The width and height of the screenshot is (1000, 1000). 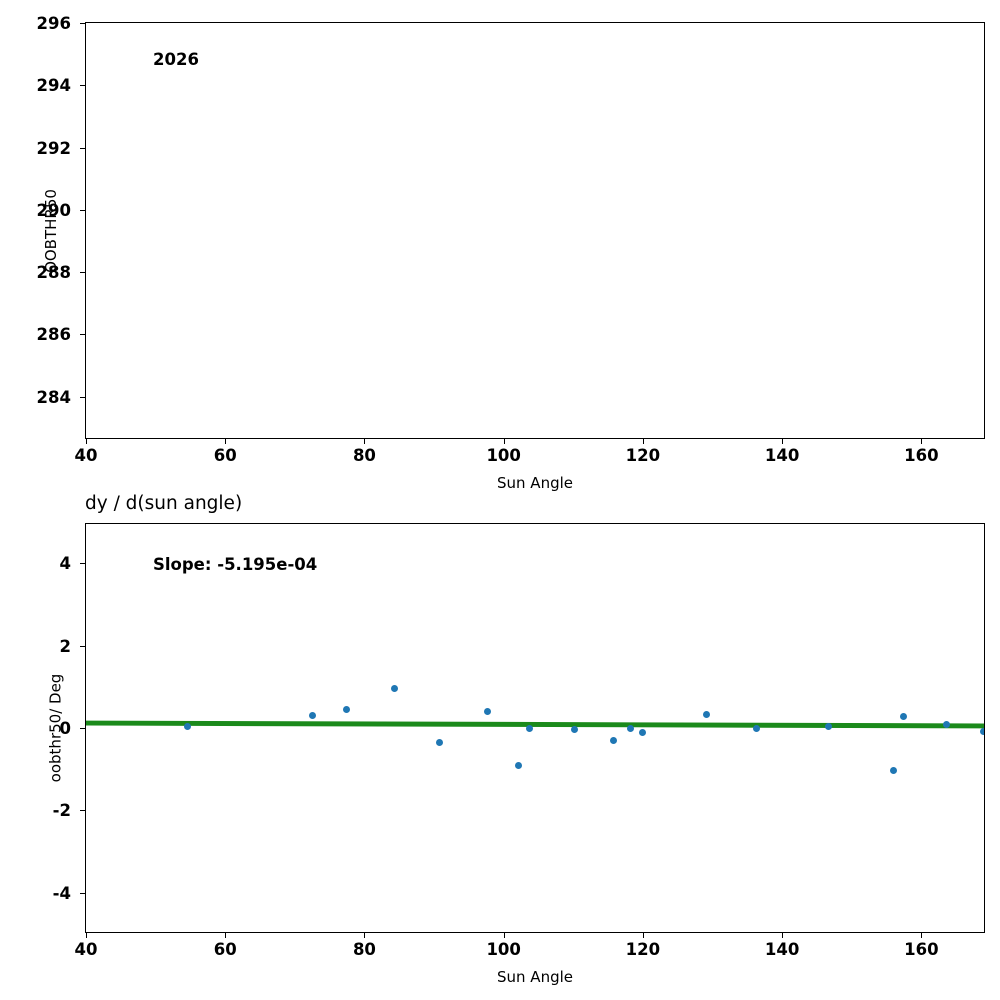 What do you see at coordinates (86, 455) in the screenshot?
I see `top-xtick-label-40: 40` at bounding box center [86, 455].